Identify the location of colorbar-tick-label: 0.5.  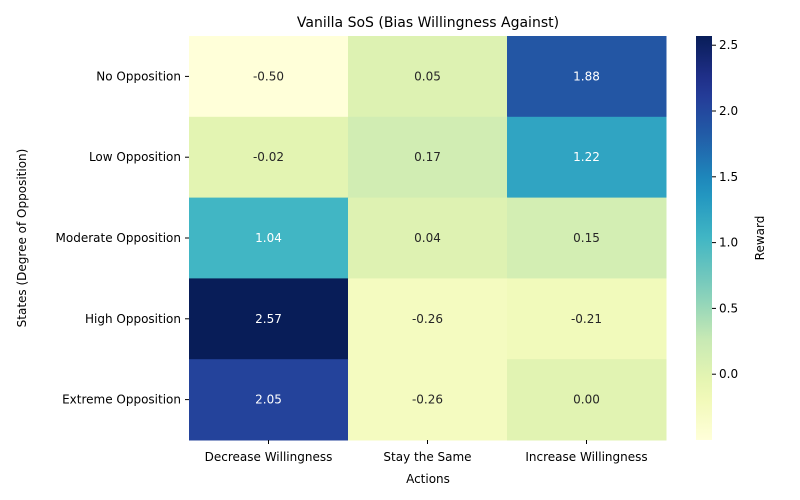
(728, 308).